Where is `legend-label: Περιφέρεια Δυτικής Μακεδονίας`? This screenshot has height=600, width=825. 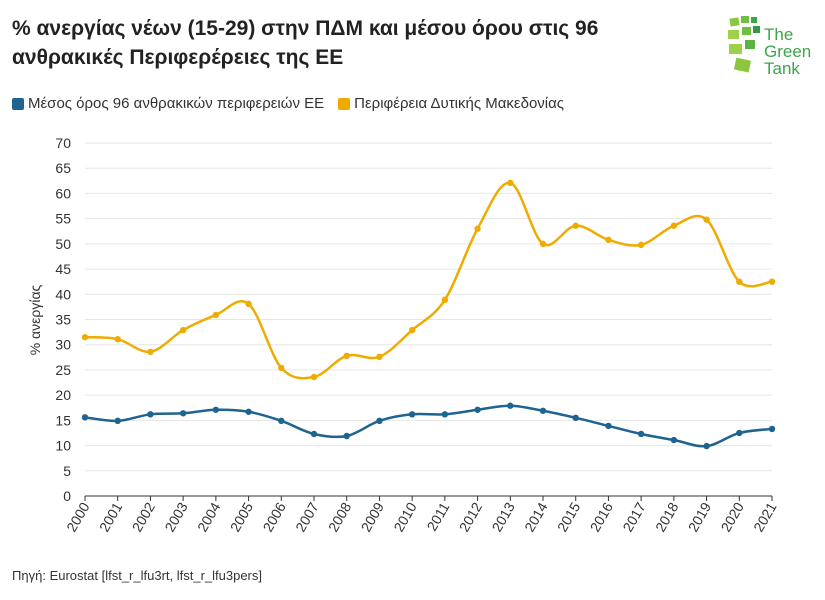
legend-label: Περιφέρεια Δυτικής Μακεδονίας is located at coordinates (459, 103).